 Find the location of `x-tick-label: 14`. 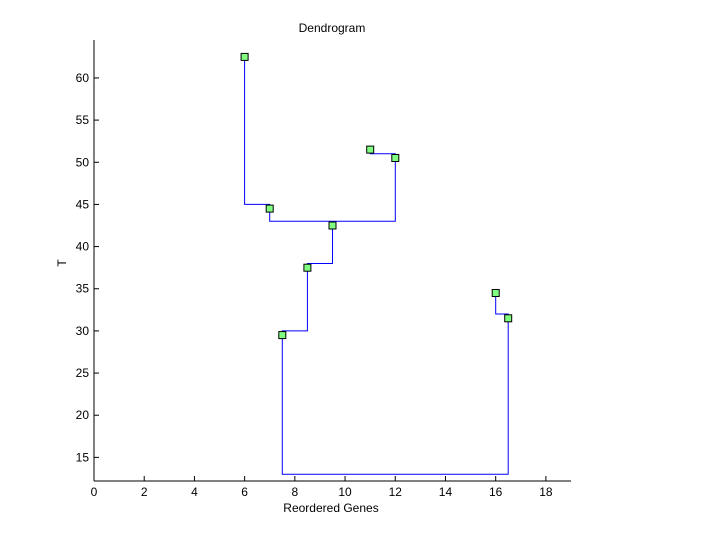

x-tick-label: 14 is located at coordinates (446, 492).